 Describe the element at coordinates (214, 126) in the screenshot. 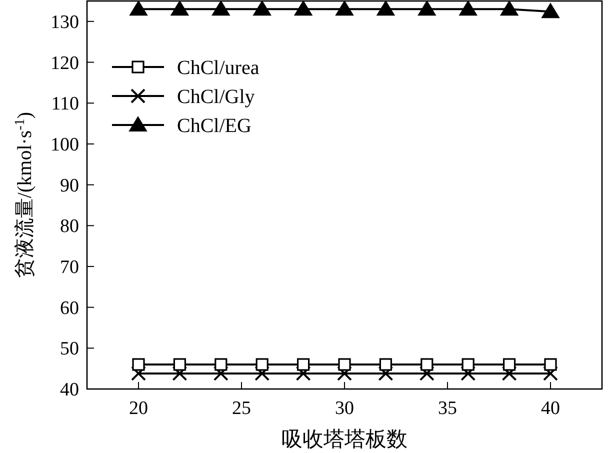

I see `legend-label: ChCl/EG` at that location.